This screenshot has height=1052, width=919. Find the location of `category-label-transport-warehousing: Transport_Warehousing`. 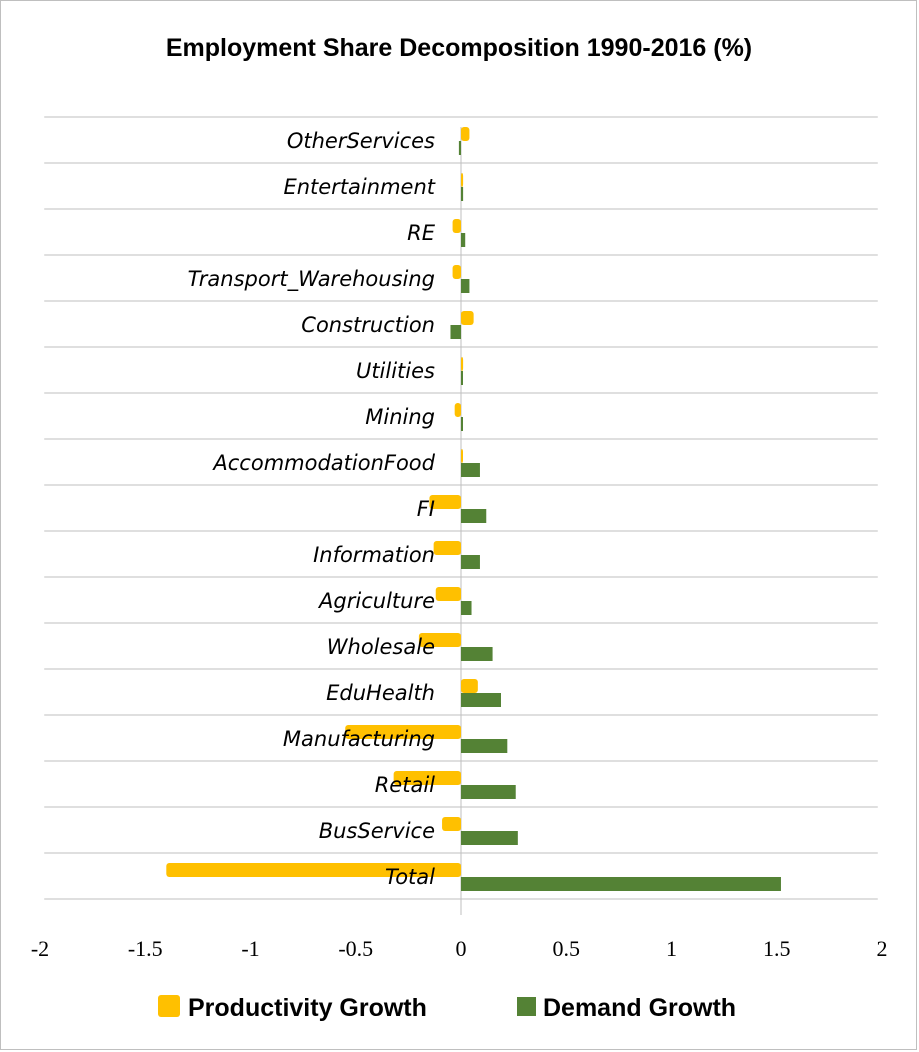

category-label-transport-warehousing: Transport_Warehousing is located at coordinates (311, 279).